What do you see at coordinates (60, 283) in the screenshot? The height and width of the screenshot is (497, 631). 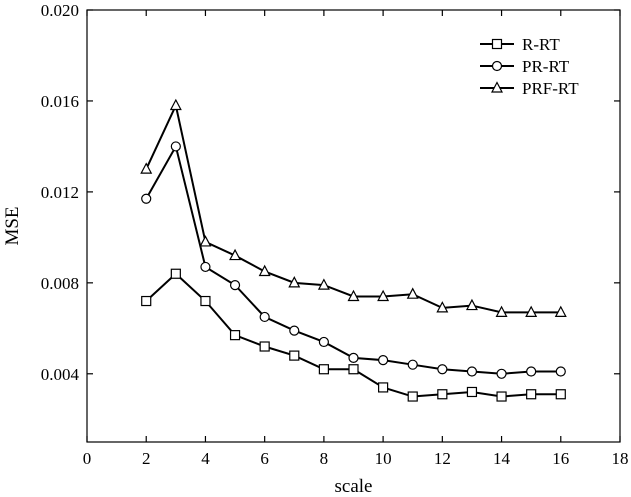 I see `y-tick-label: 0.008` at bounding box center [60, 283].